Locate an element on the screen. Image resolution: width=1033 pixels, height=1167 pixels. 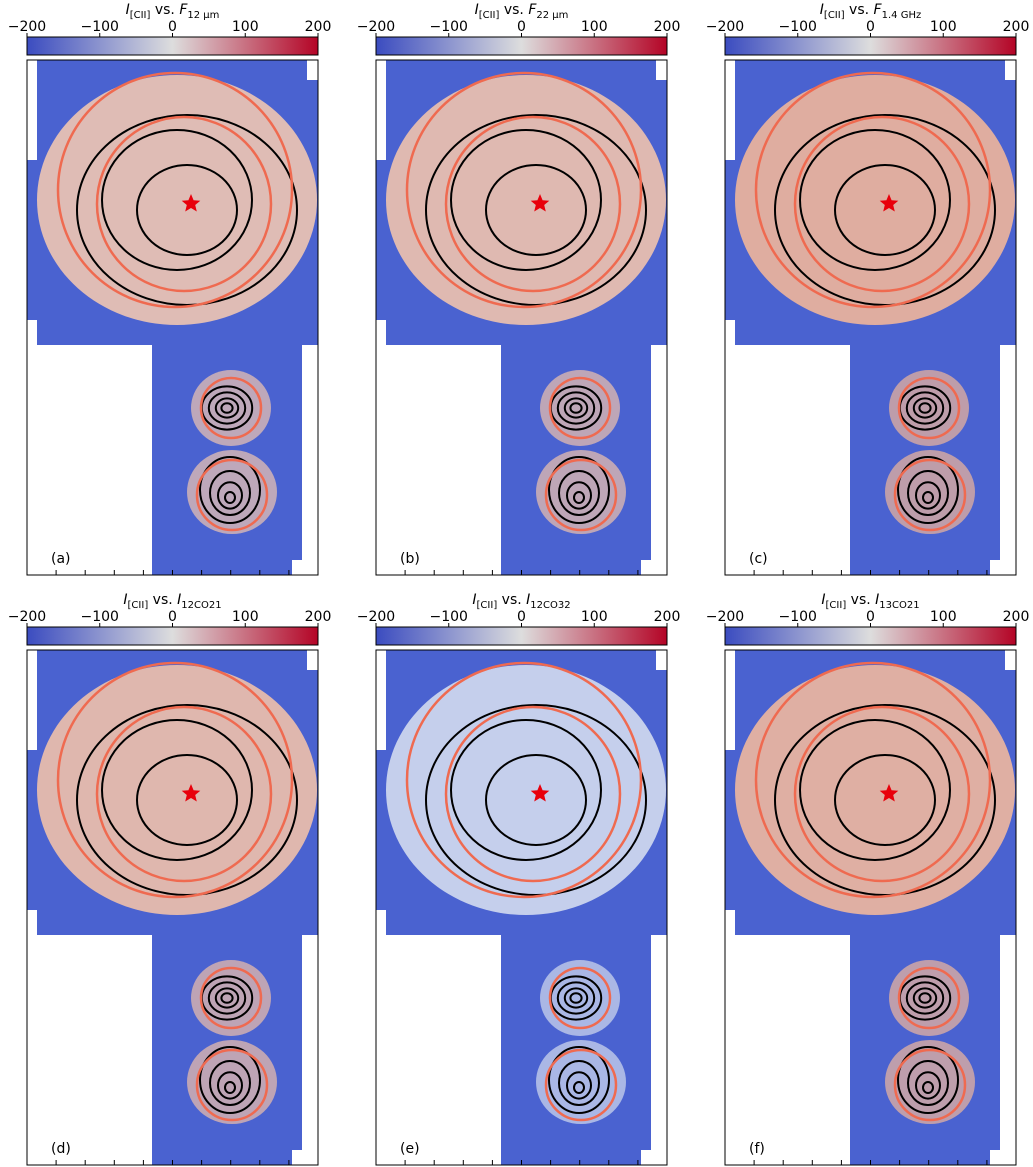
title-part: 12 µm is located at coordinates (203, 15).